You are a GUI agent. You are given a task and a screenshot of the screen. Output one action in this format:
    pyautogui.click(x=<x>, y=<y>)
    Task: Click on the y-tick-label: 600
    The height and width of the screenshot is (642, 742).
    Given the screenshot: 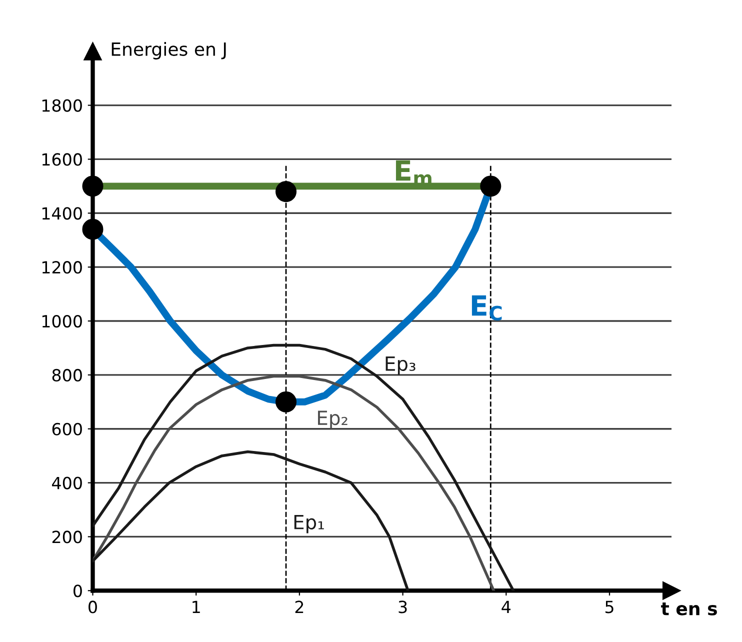 What is the action you would take?
    pyautogui.click(x=67, y=429)
    